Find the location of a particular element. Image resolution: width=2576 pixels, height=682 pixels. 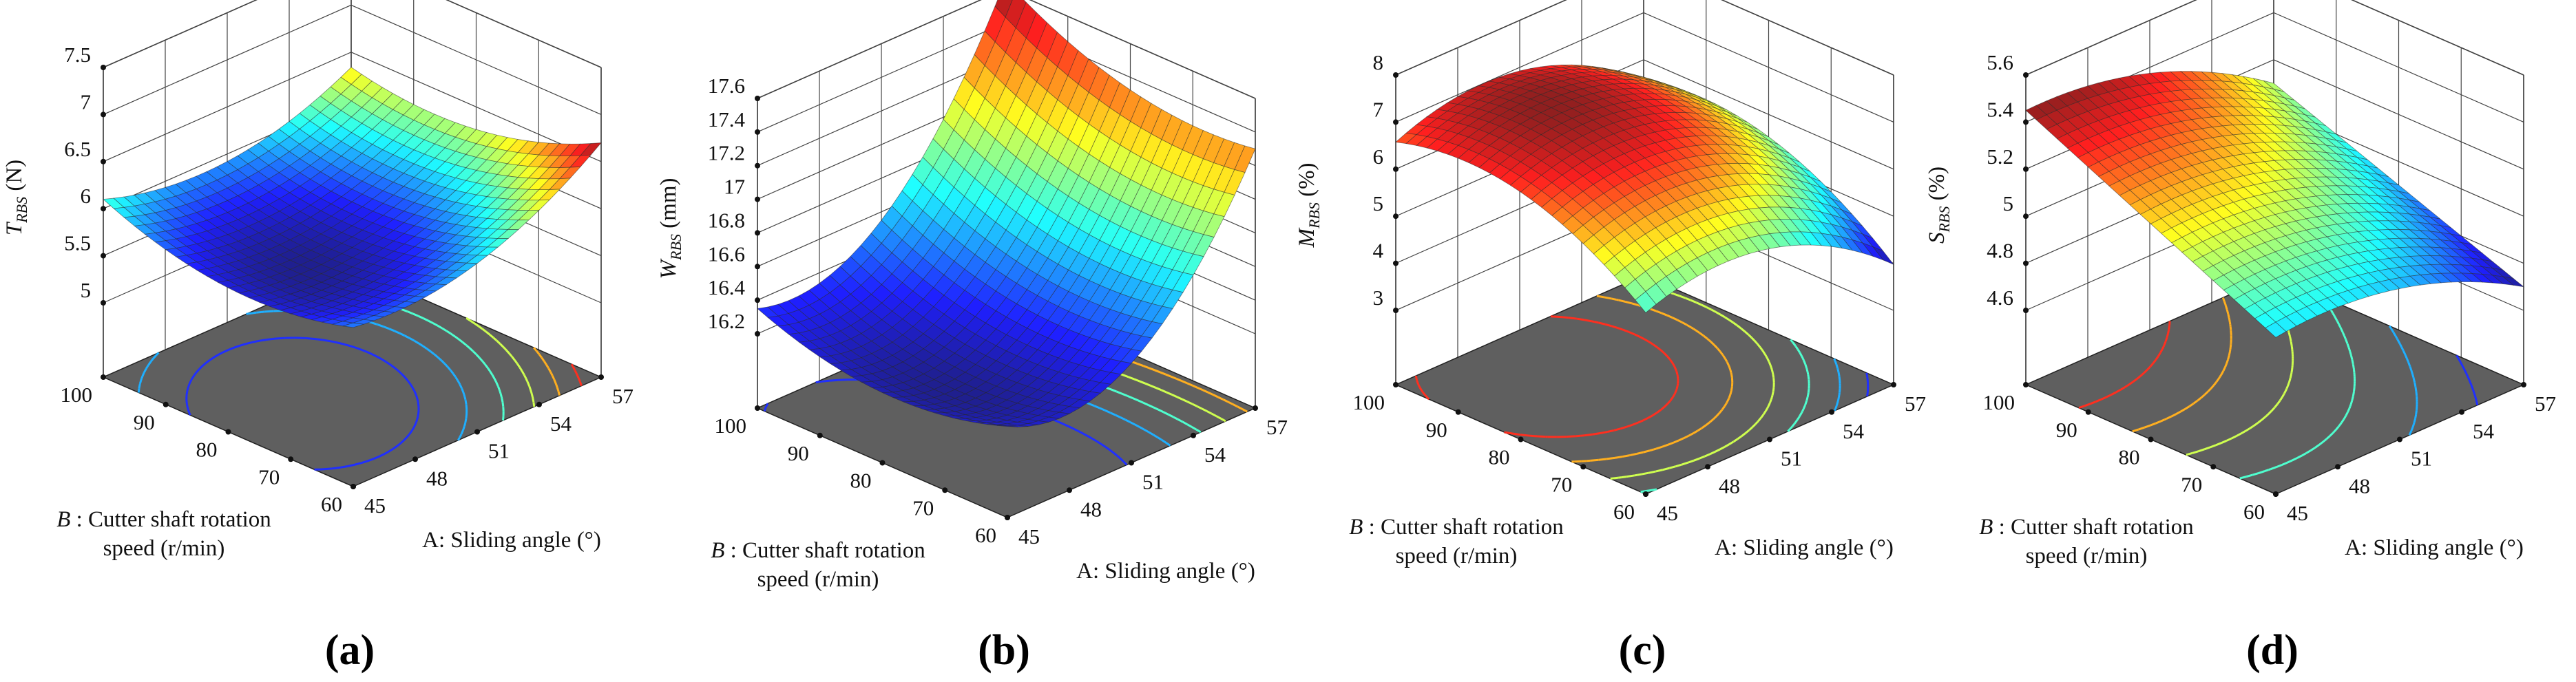

b-tick-label: 60 is located at coordinates (331, 504).